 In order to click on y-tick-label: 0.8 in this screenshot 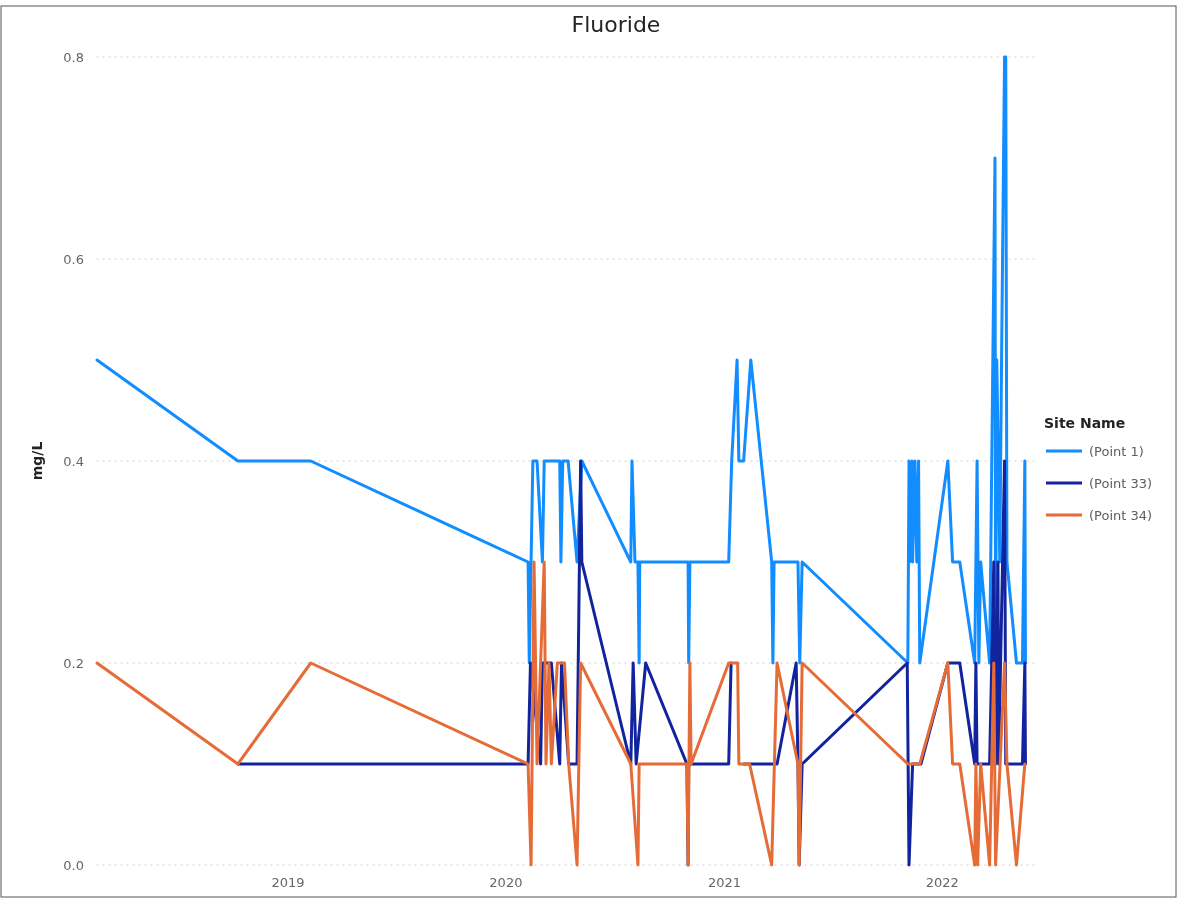, I will do `click(73, 57)`.